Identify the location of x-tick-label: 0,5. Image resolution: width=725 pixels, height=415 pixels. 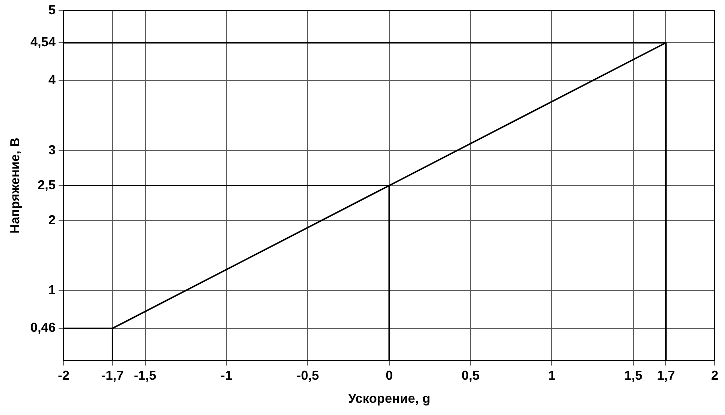
(471, 376).